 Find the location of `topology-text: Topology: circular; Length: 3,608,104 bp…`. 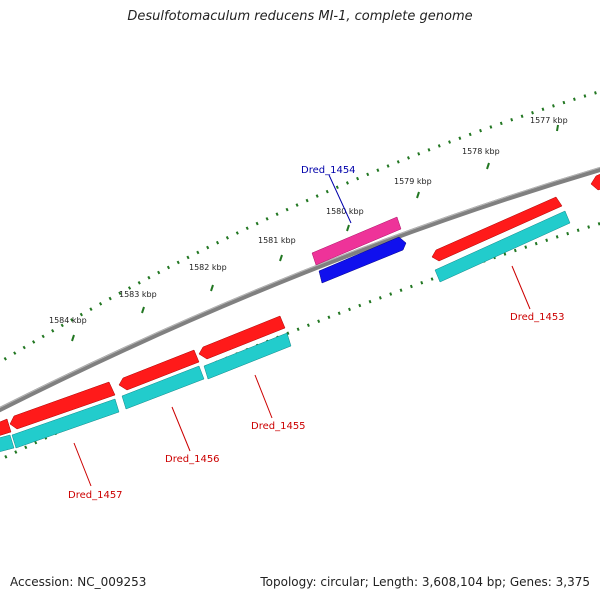

topology-text: Topology: circular; Length: 3,608,104 bp… is located at coordinates (425, 582).